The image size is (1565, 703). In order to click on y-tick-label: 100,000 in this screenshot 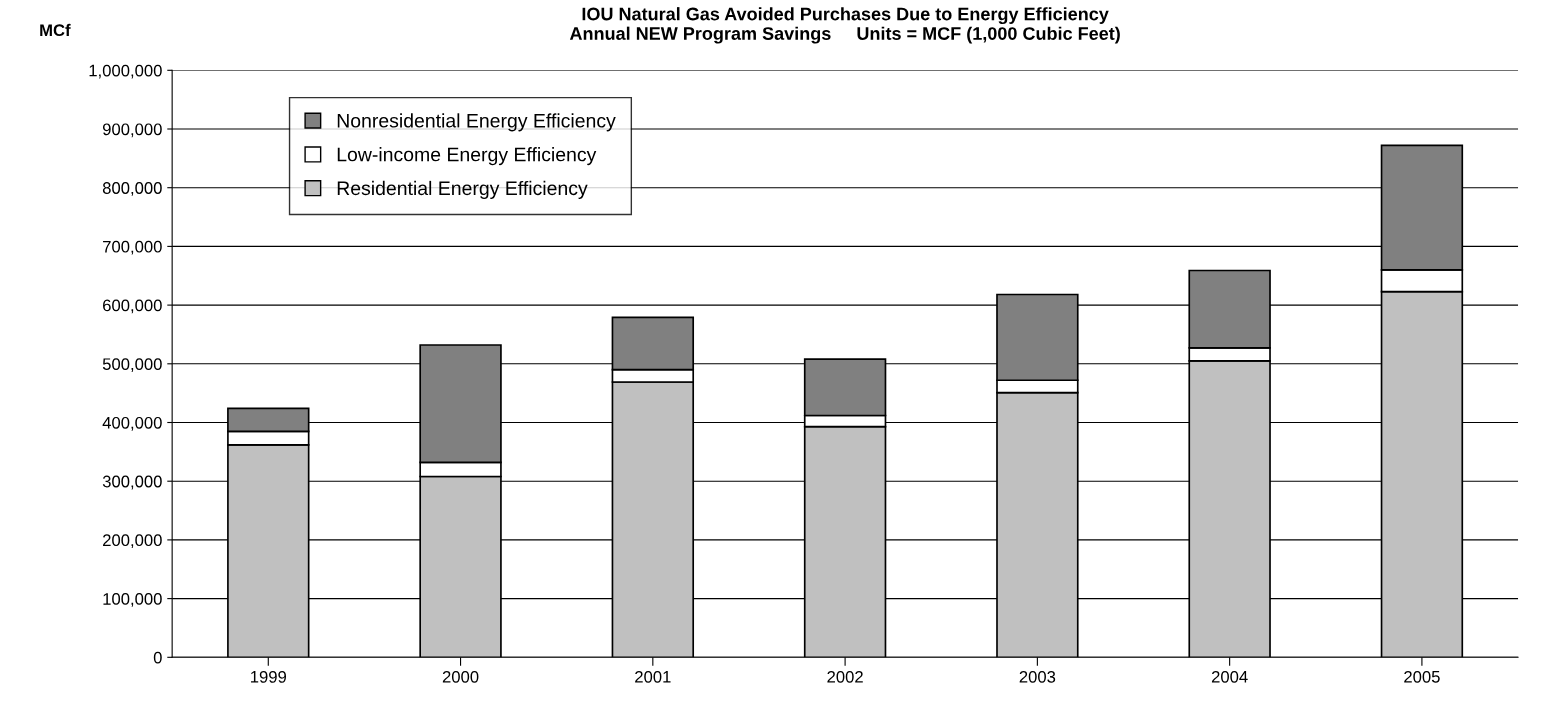, I will do `click(132, 600)`.